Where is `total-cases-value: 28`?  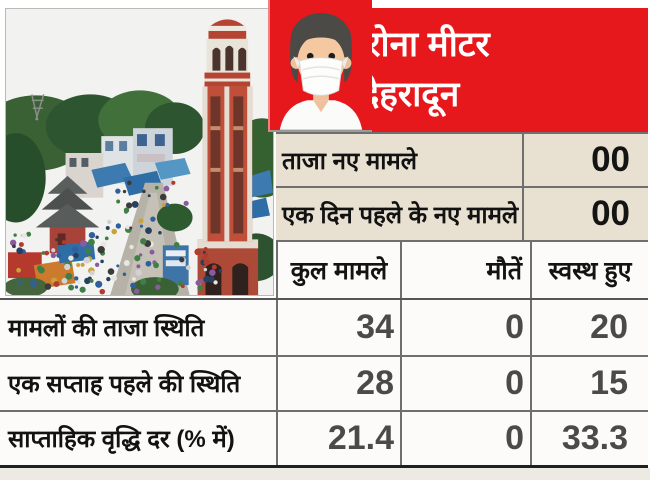
total-cases-value: 28 is located at coordinates (338, 383).